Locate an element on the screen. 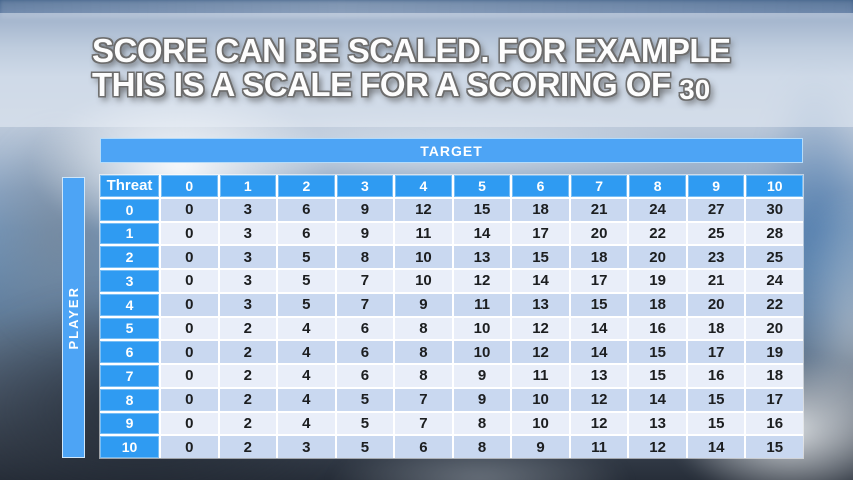 This screenshot has width=853, height=480. row-header-cell: 5 is located at coordinates (129, 328).